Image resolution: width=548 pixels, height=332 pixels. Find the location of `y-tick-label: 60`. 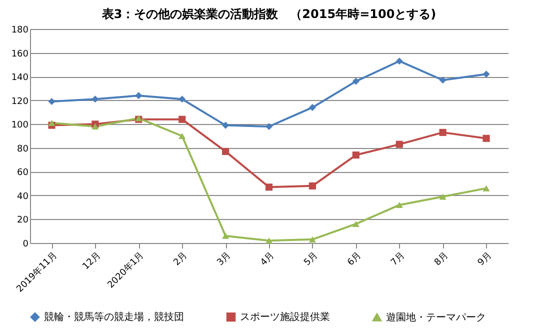

y-tick-label: 60 is located at coordinates (23, 173).